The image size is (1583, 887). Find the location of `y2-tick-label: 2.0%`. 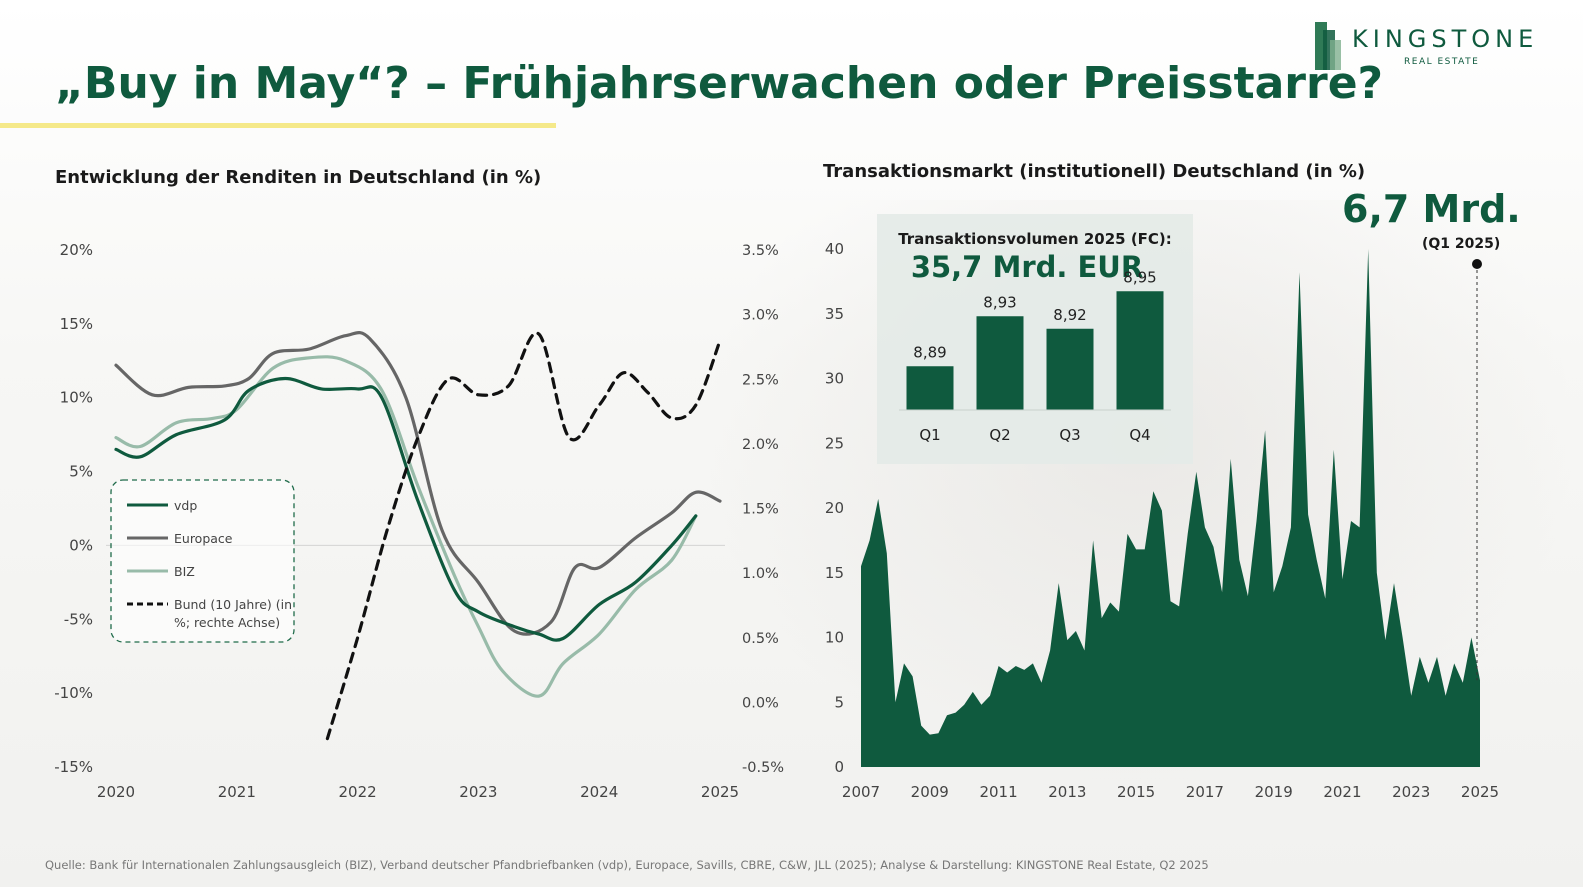

y2-tick-label: 2.0% is located at coordinates (760, 445).